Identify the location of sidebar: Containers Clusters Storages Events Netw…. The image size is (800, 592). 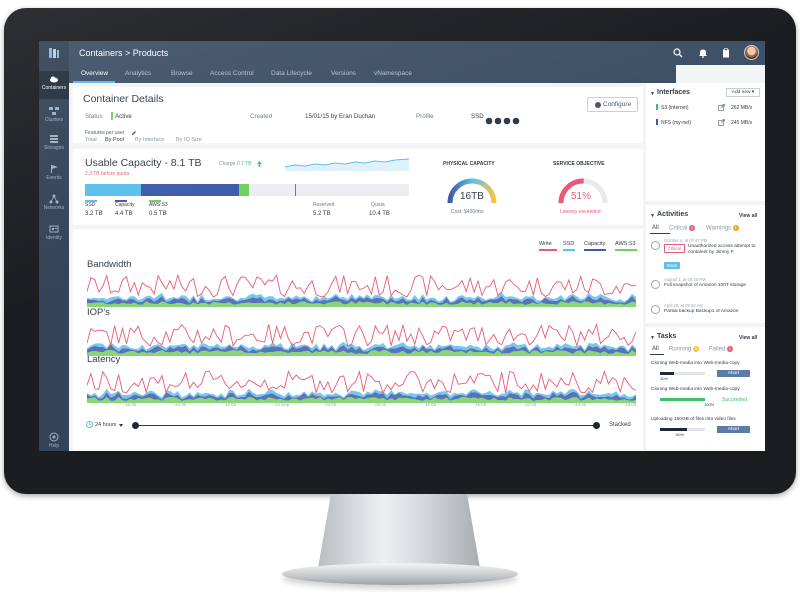
(54, 246).